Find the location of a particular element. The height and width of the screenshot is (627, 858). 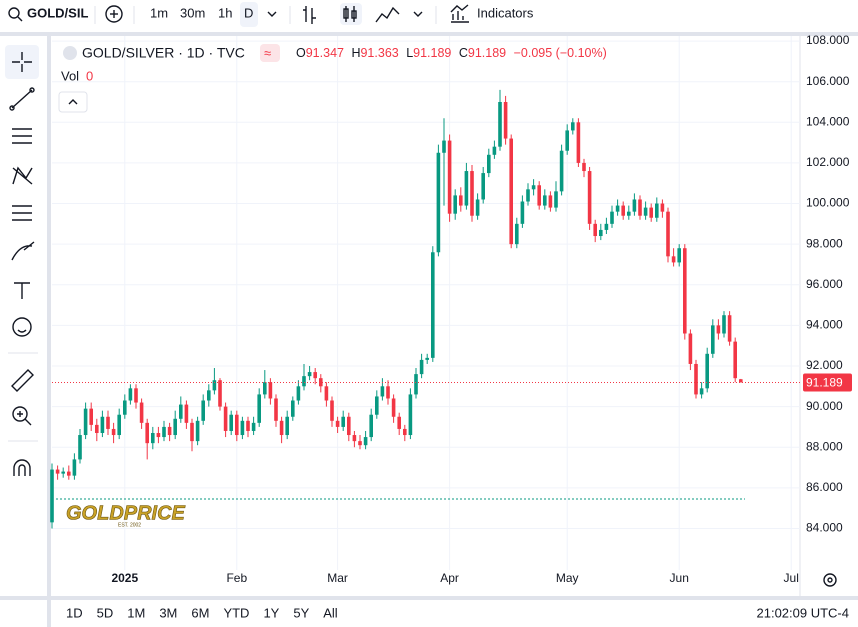

range-button: 5D is located at coordinates (105, 612).